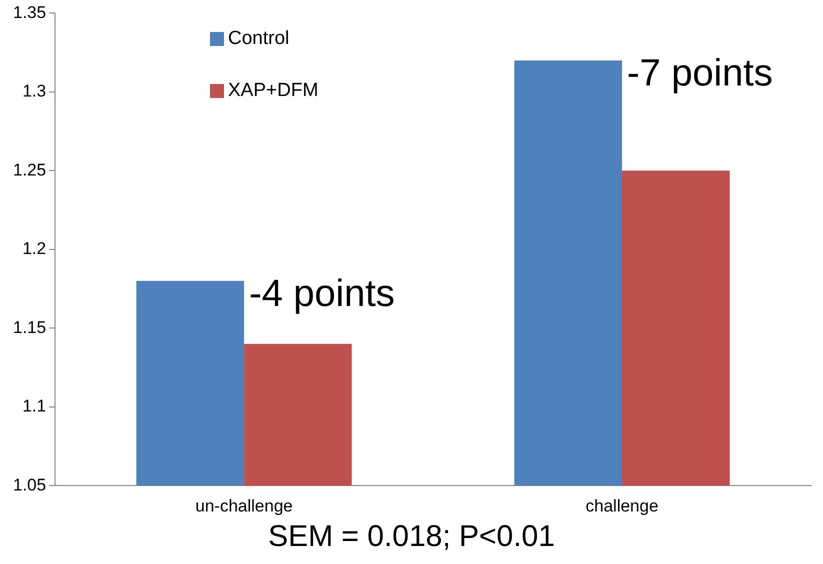  I want to click on y-tick-label: 1.3, so click(34, 91).